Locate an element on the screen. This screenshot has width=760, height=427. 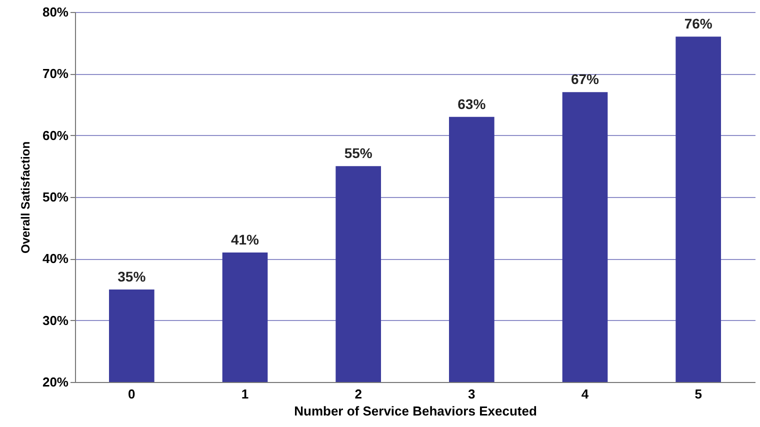
x-tick-label: 3 is located at coordinates (472, 394).